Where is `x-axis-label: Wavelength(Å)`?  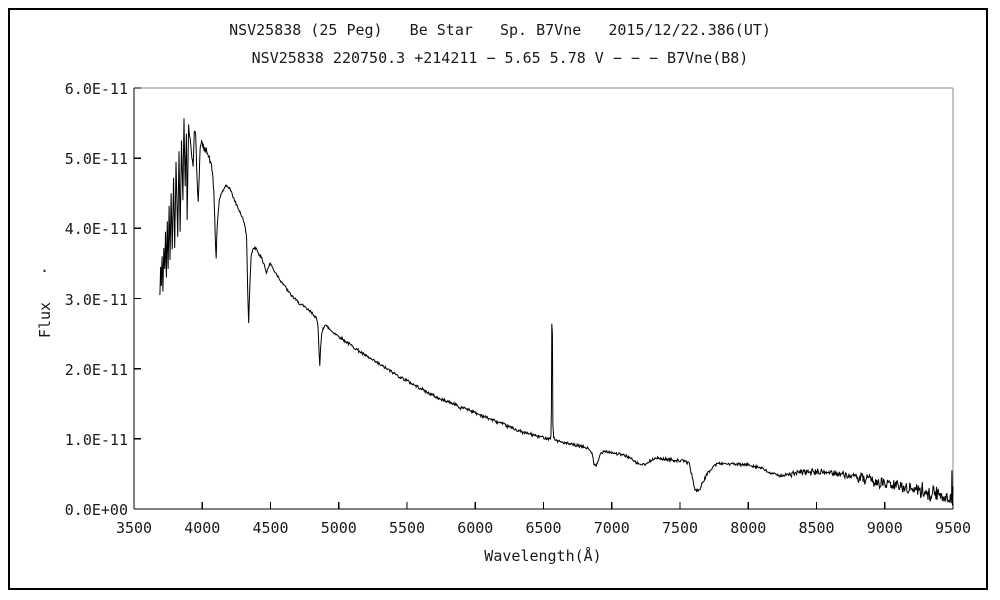 x-axis-label: Wavelength(Å) is located at coordinates (543, 556).